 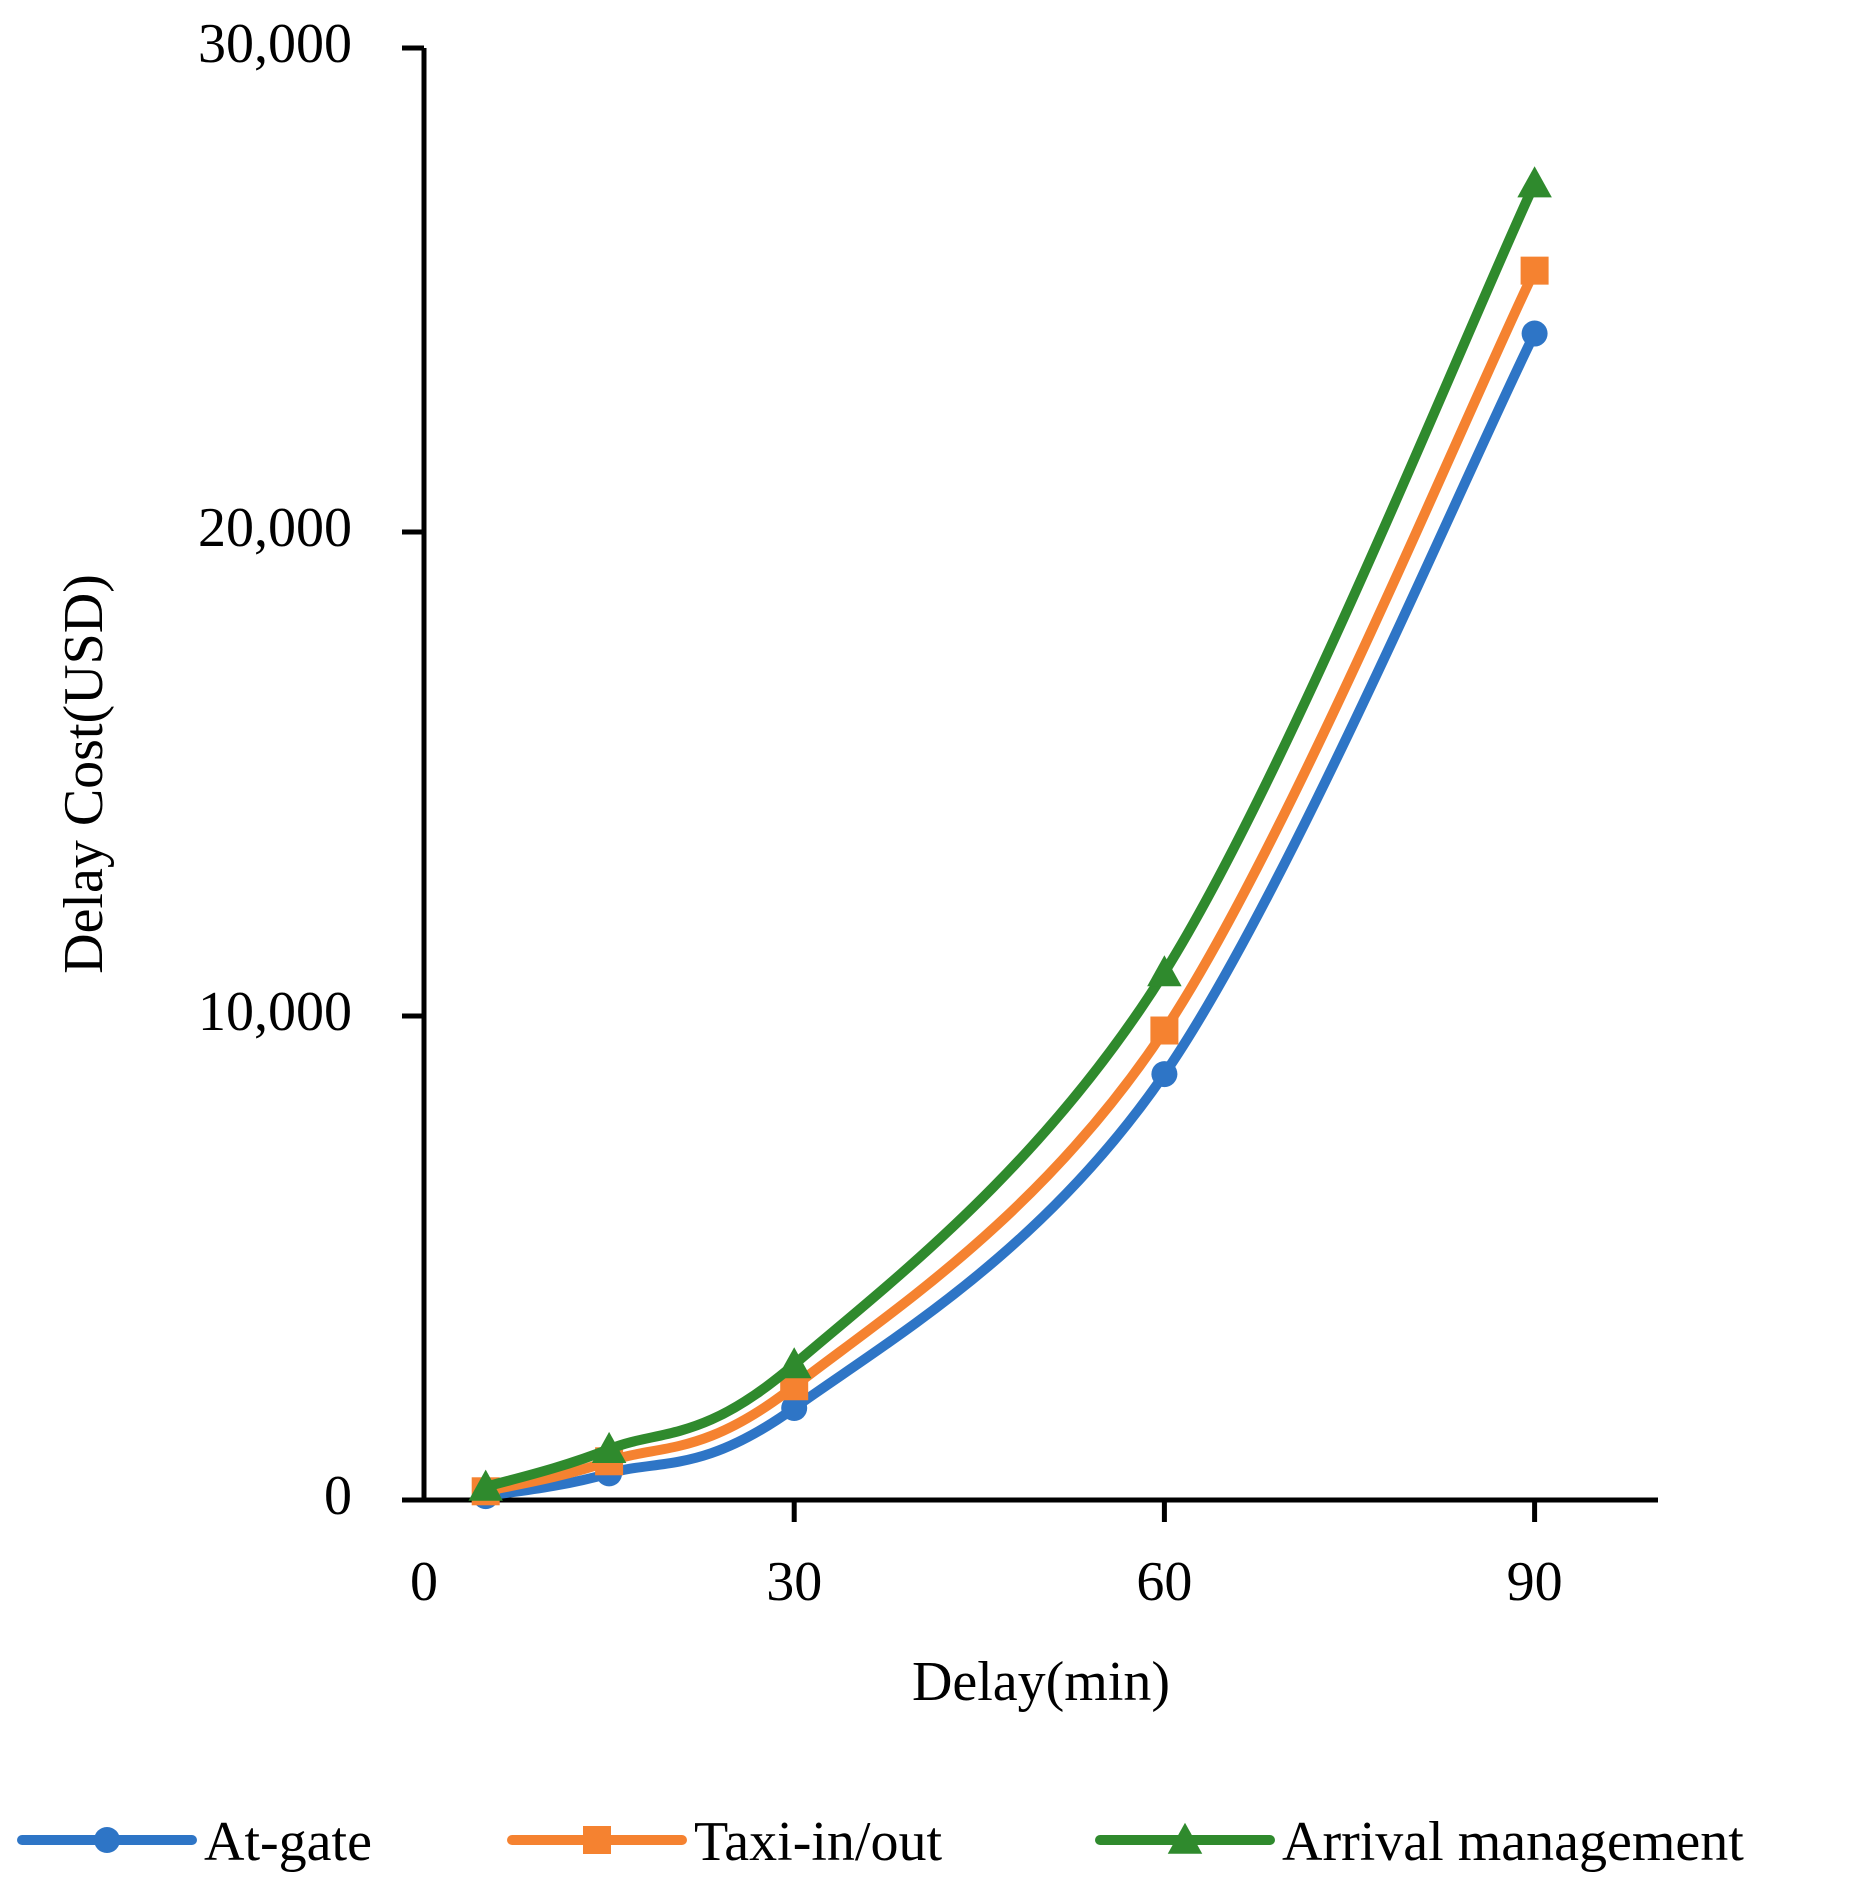 What do you see at coordinates (1041, 1682) in the screenshot?
I see `x-axis-label: Delay(min)` at bounding box center [1041, 1682].